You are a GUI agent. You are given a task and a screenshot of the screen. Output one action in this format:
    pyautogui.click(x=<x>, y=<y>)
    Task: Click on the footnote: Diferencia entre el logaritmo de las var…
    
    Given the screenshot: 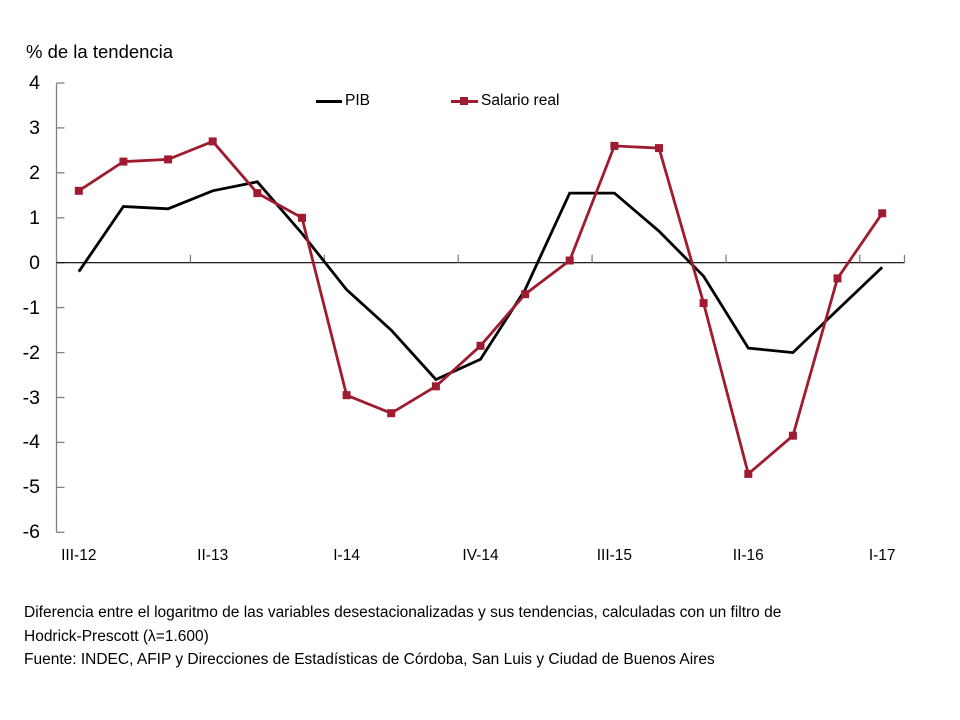 What is the action you would take?
    pyautogui.click(x=486, y=636)
    